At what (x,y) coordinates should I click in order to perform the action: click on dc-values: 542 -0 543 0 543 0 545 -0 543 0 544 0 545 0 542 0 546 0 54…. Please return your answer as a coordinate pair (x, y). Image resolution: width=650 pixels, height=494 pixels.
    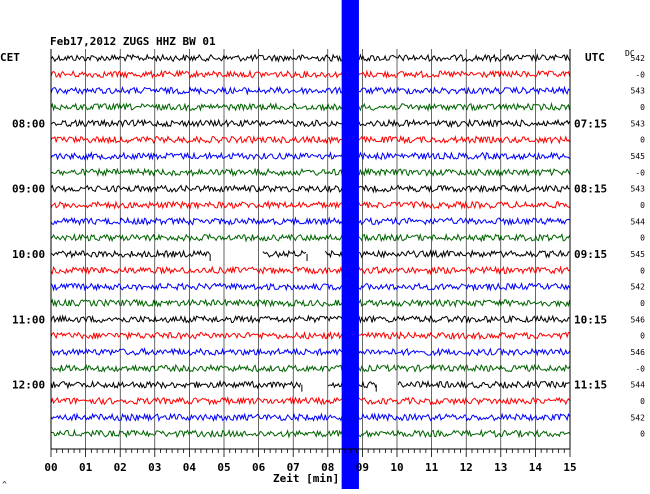
    Looking at the image, I should click on (638, 246).